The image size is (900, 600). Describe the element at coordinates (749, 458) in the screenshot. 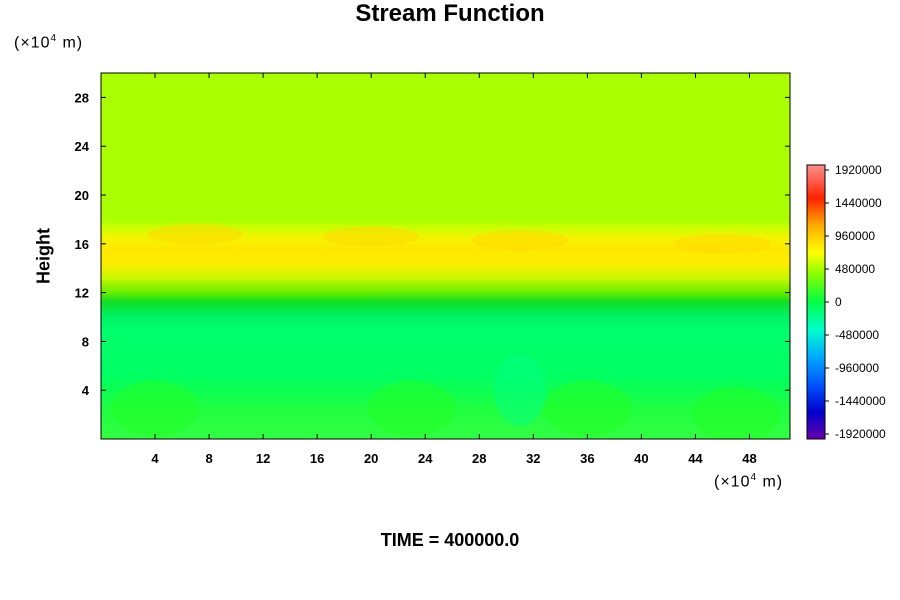

I see `x-tick-label: 48` at that location.